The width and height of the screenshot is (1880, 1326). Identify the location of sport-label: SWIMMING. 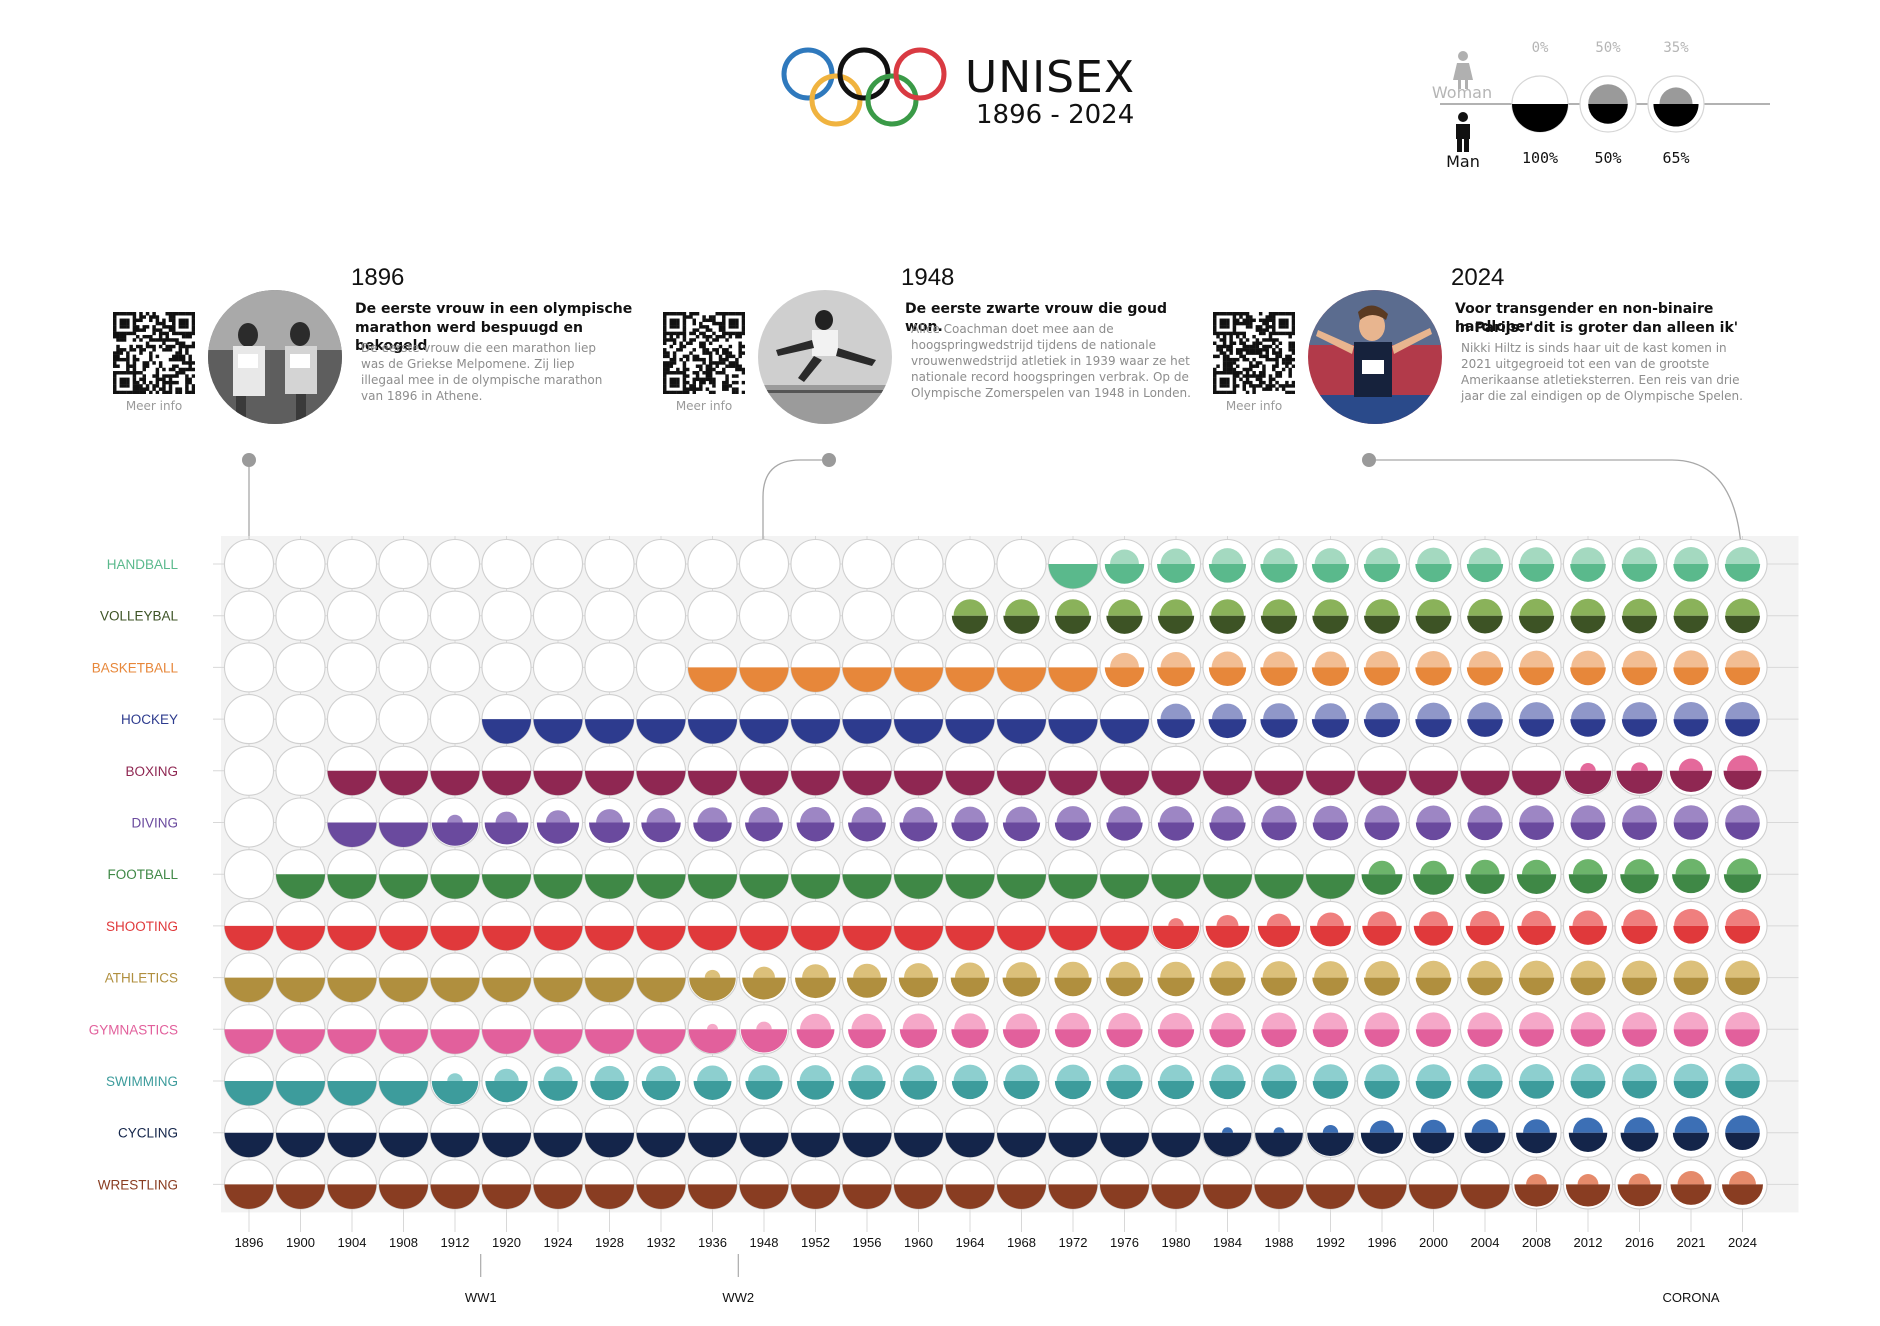
(142, 1081).